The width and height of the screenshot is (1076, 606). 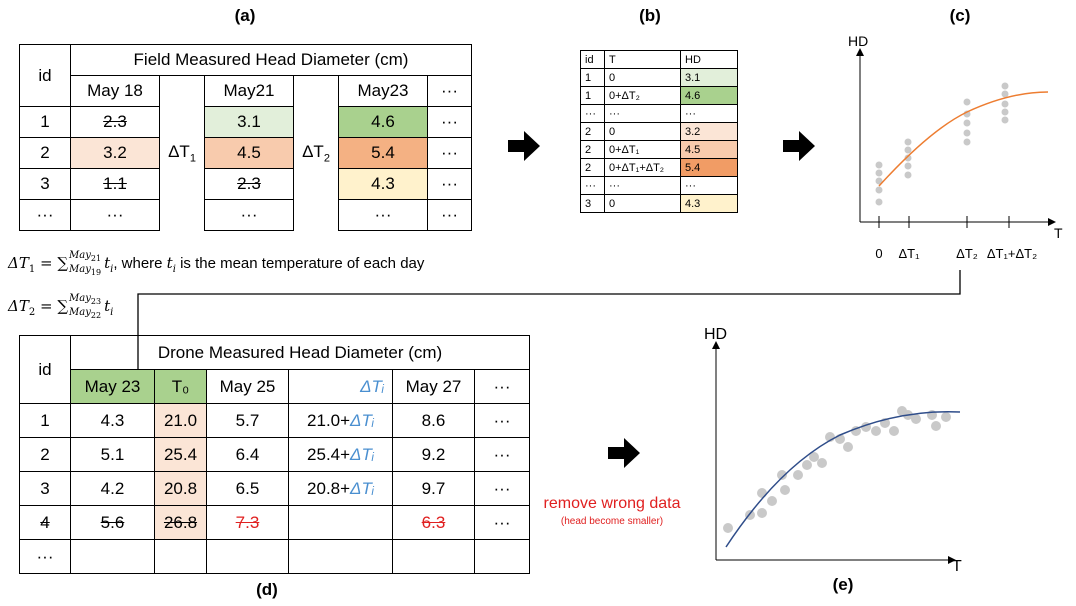 What do you see at coordinates (180, 420) in the screenshot?
I see `cell: 21.0` at bounding box center [180, 420].